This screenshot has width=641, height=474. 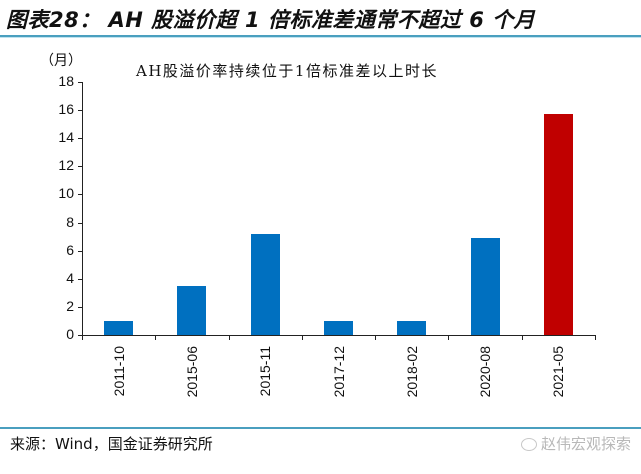 What do you see at coordinates (70, 249) in the screenshot?
I see `y-tick-label: 6` at bounding box center [70, 249].